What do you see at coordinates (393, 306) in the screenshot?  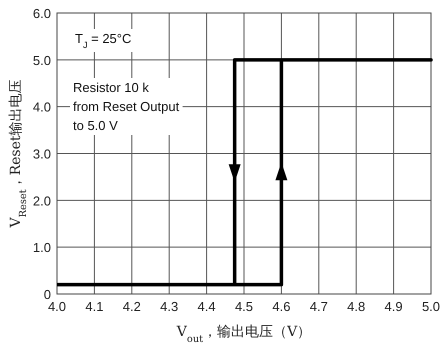 I see `x-tick-label: 4.9` at bounding box center [393, 306].